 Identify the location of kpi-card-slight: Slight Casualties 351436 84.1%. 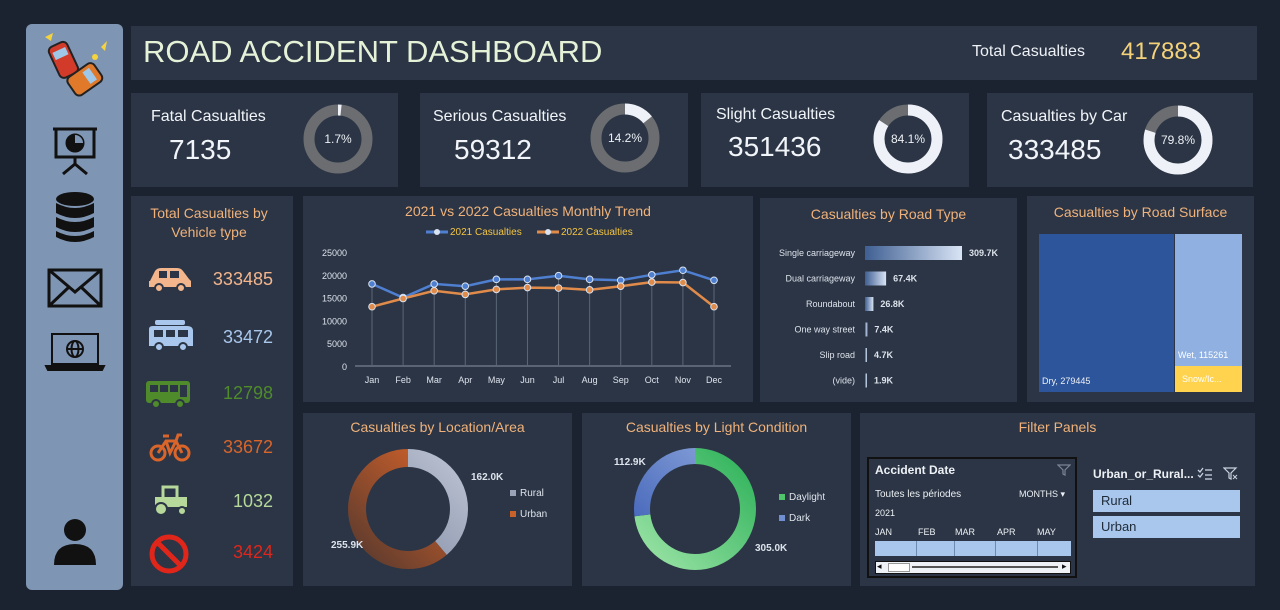
(835, 140).